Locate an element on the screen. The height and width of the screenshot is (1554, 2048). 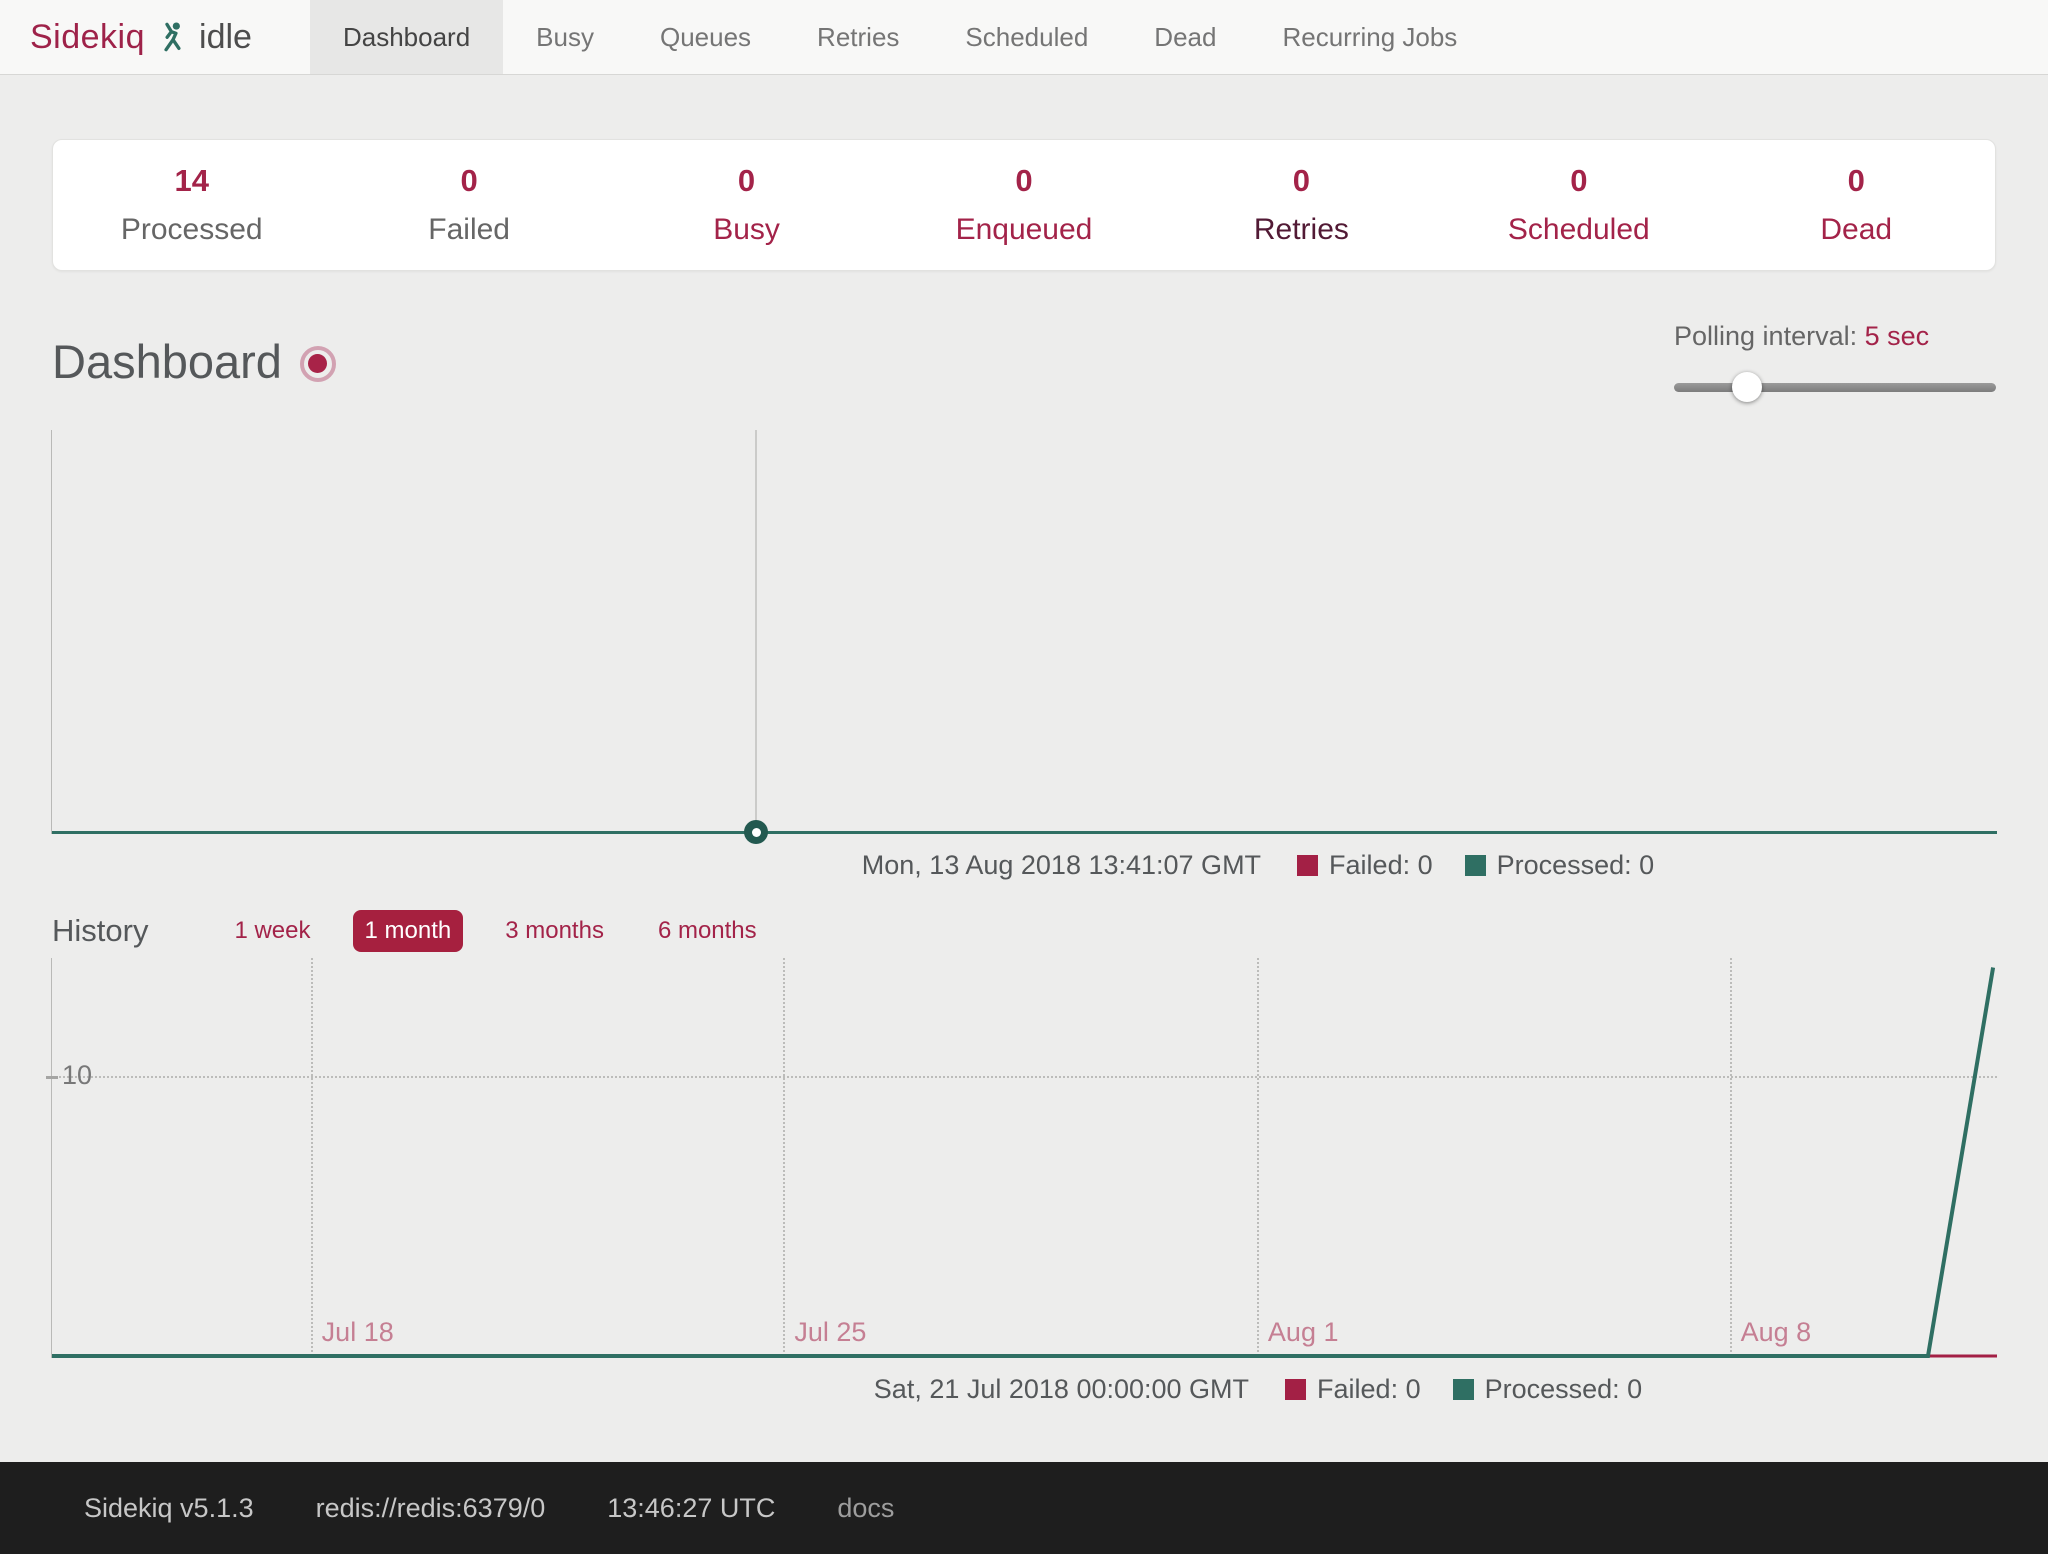
range-3-months: 3 months is located at coordinates (554, 930).